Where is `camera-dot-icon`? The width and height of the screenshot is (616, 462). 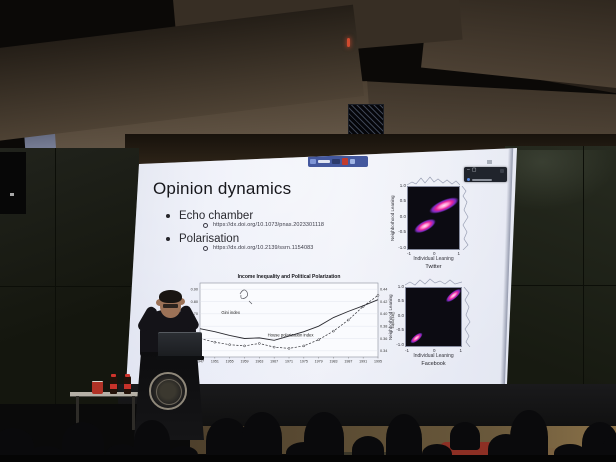
camera-dot-icon is located at coordinates (468, 179).